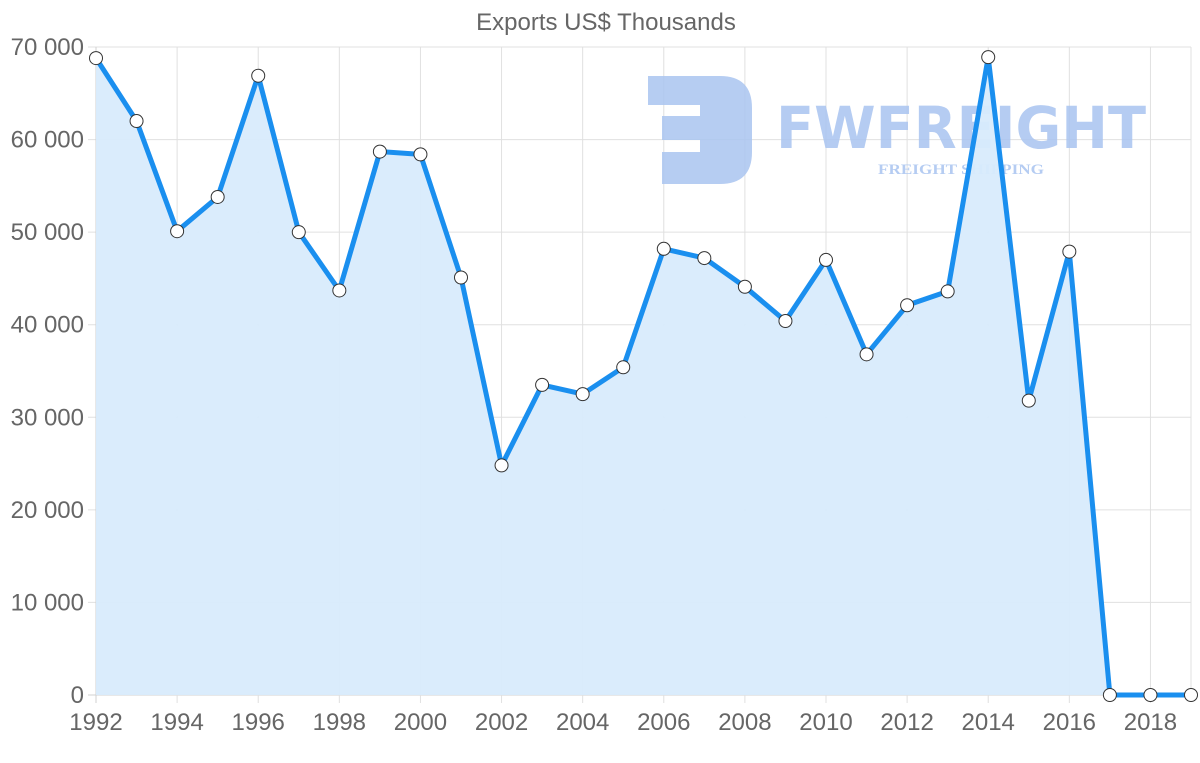  Describe the element at coordinates (47, 140) in the screenshot. I see `y-tick-label: 60 000` at that location.